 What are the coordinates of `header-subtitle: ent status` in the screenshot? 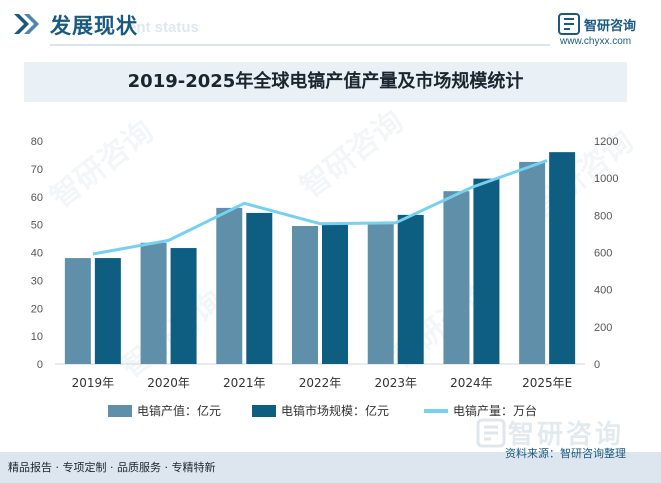 It's located at (163, 27).